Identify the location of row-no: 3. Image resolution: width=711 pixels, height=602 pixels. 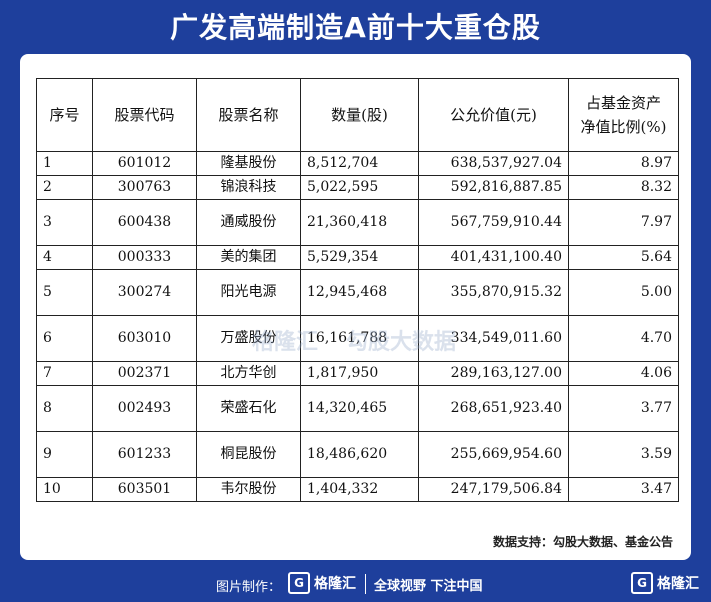
(64, 222).